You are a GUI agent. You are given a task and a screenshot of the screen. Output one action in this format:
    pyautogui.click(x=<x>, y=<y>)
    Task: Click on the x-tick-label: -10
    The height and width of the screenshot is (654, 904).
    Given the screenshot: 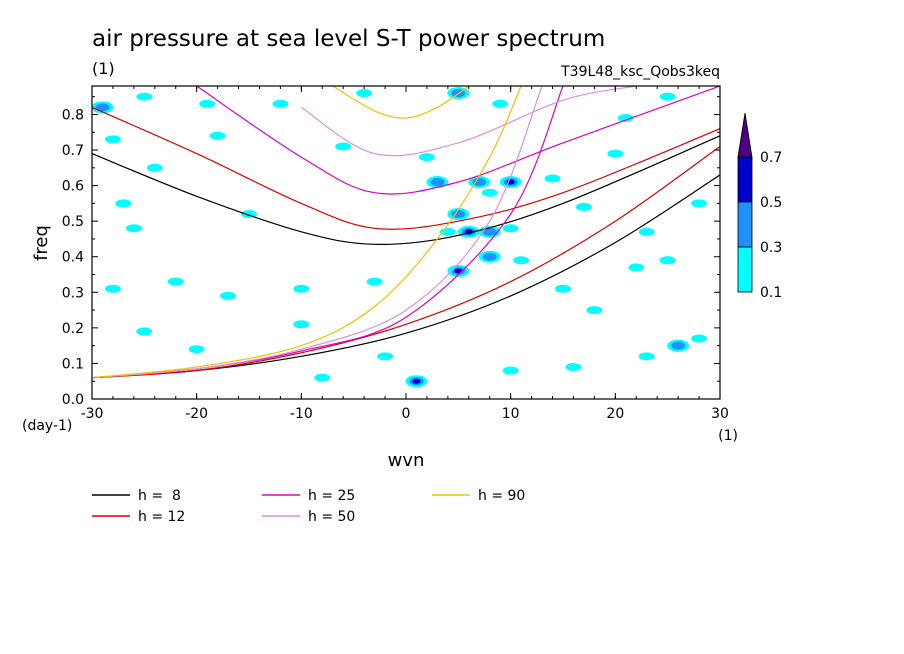 What is the action you would take?
    pyautogui.click(x=301, y=414)
    